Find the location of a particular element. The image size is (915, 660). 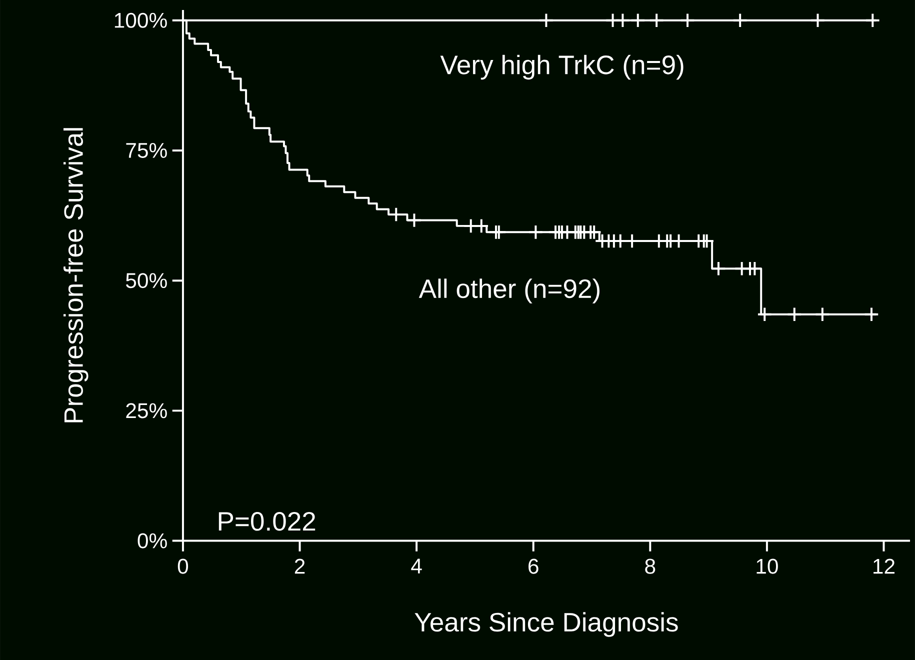

x-axis-title: Years Since Diagnosis is located at coordinates (546, 624).